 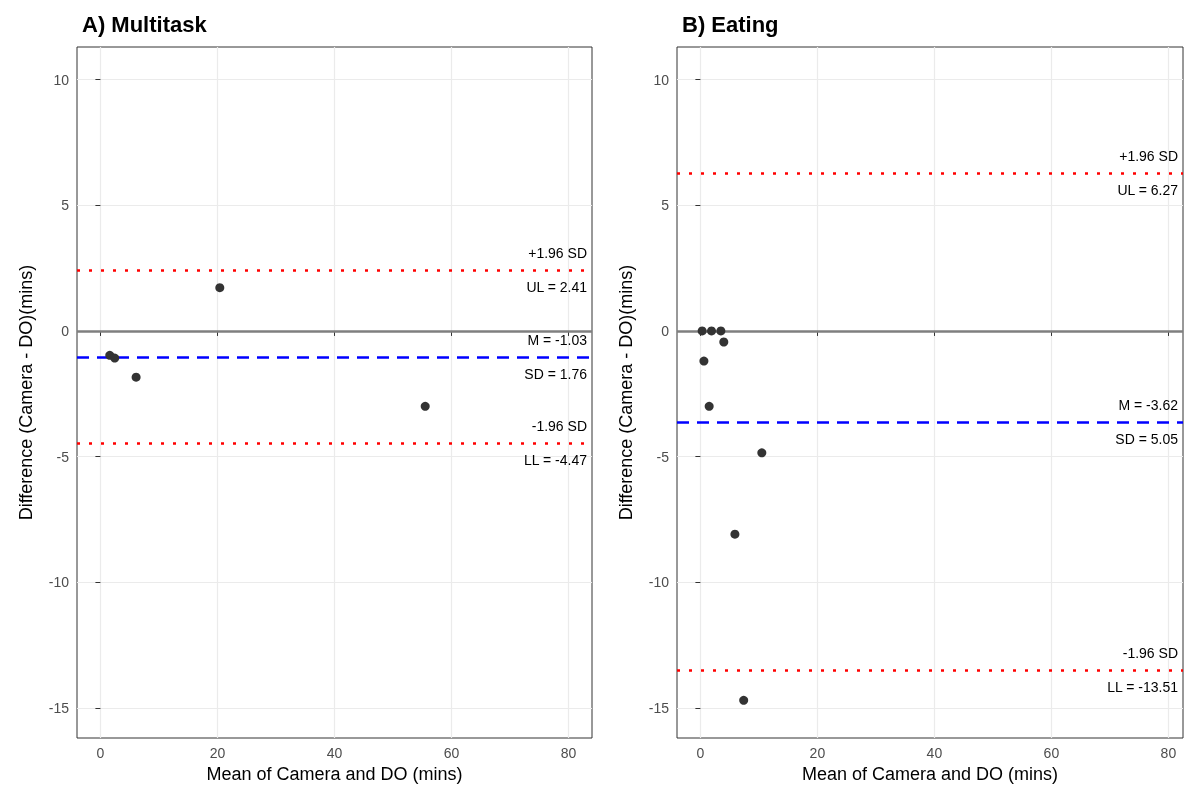 I want to click on chart-title: B) Eating, so click(x=730, y=24).